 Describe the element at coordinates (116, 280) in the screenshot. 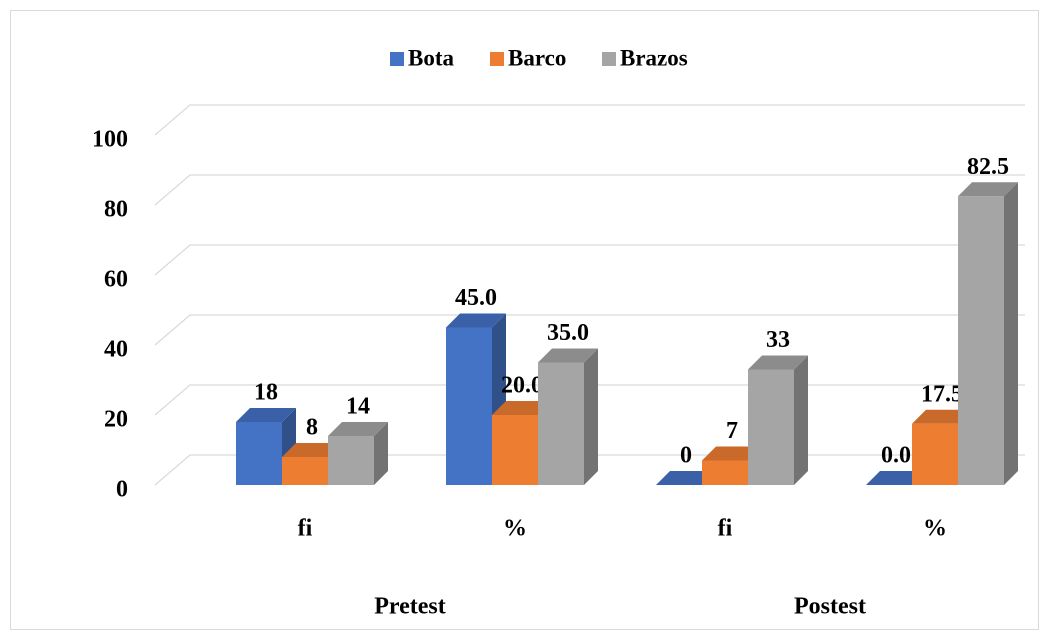

I see `y-tick-label: 60` at that location.